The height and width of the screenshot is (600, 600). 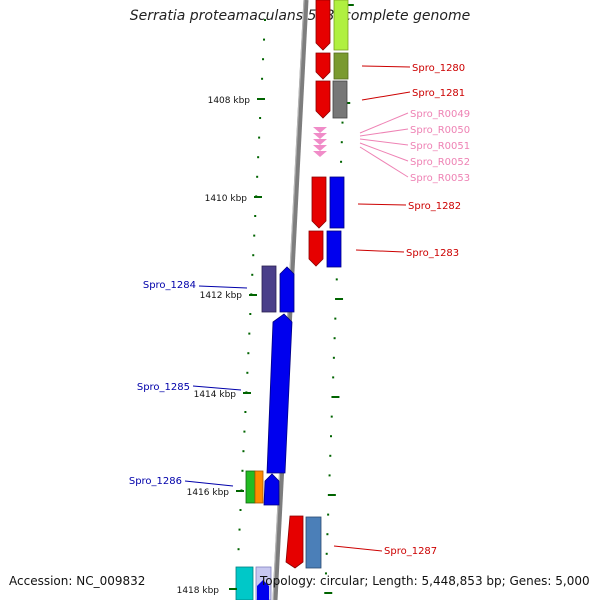 What do you see at coordinates (208, 493) in the screenshot?
I see `kbp-label: 1416 kbp` at bounding box center [208, 493].